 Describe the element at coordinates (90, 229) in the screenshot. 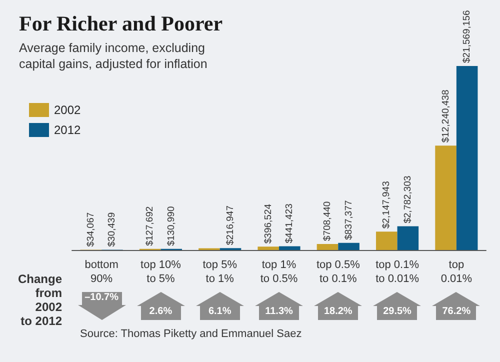

I see `data-label: $34,067` at that location.